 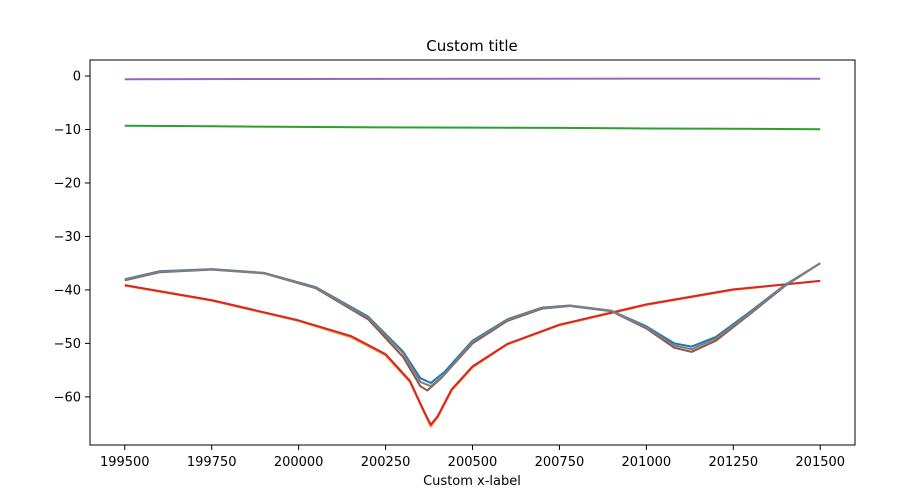 What do you see at coordinates (67, 344) in the screenshot?
I see `y-tick-label: −50` at bounding box center [67, 344].